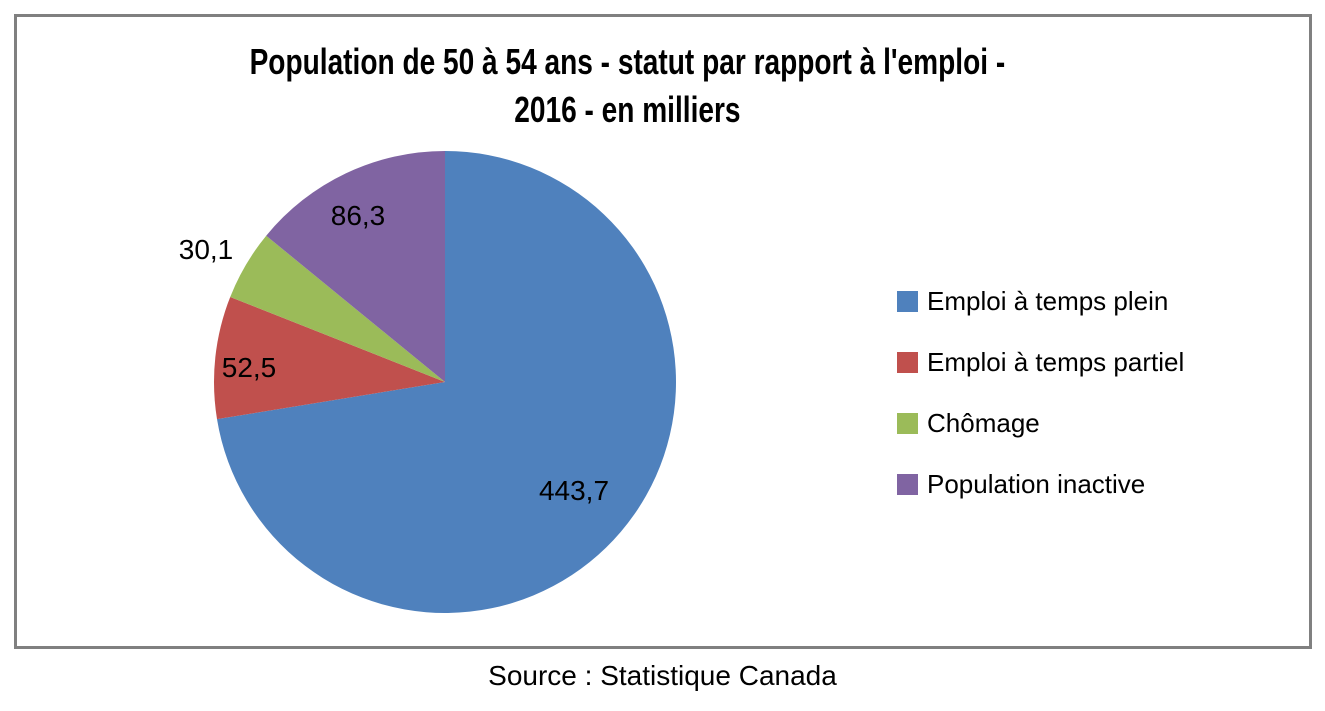 The height and width of the screenshot is (711, 1325). I want to click on legend-swatch-red-icon, so click(907, 362).